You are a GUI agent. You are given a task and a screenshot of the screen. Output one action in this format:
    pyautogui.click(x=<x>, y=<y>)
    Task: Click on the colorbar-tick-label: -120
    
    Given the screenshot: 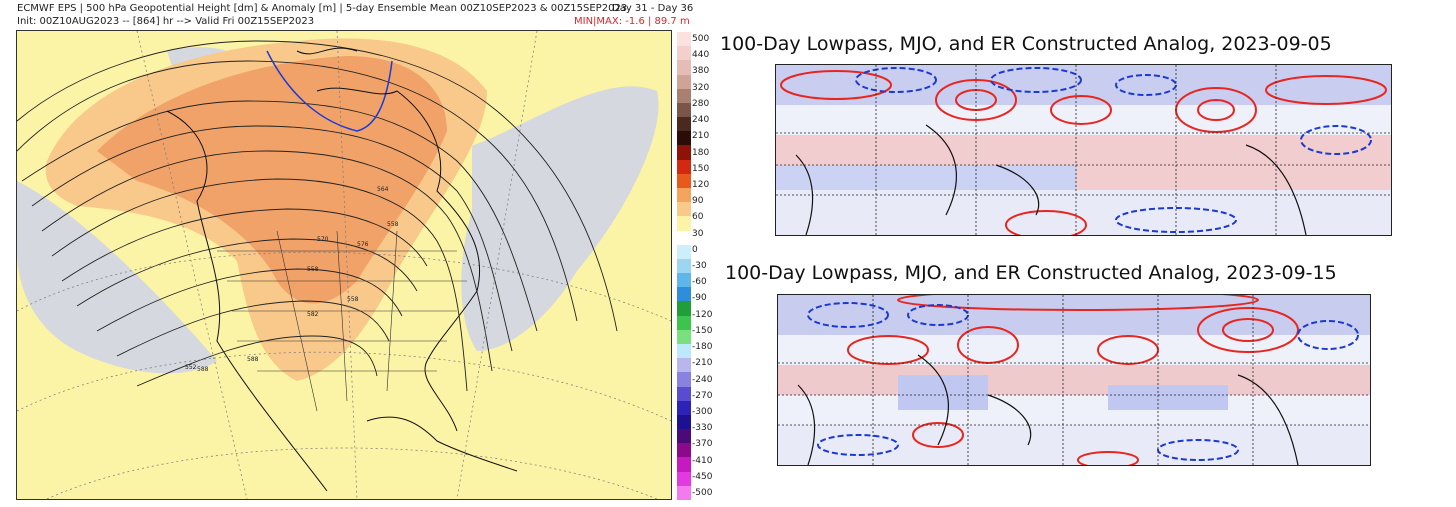 What is the action you would take?
    pyautogui.click(x=702, y=314)
    